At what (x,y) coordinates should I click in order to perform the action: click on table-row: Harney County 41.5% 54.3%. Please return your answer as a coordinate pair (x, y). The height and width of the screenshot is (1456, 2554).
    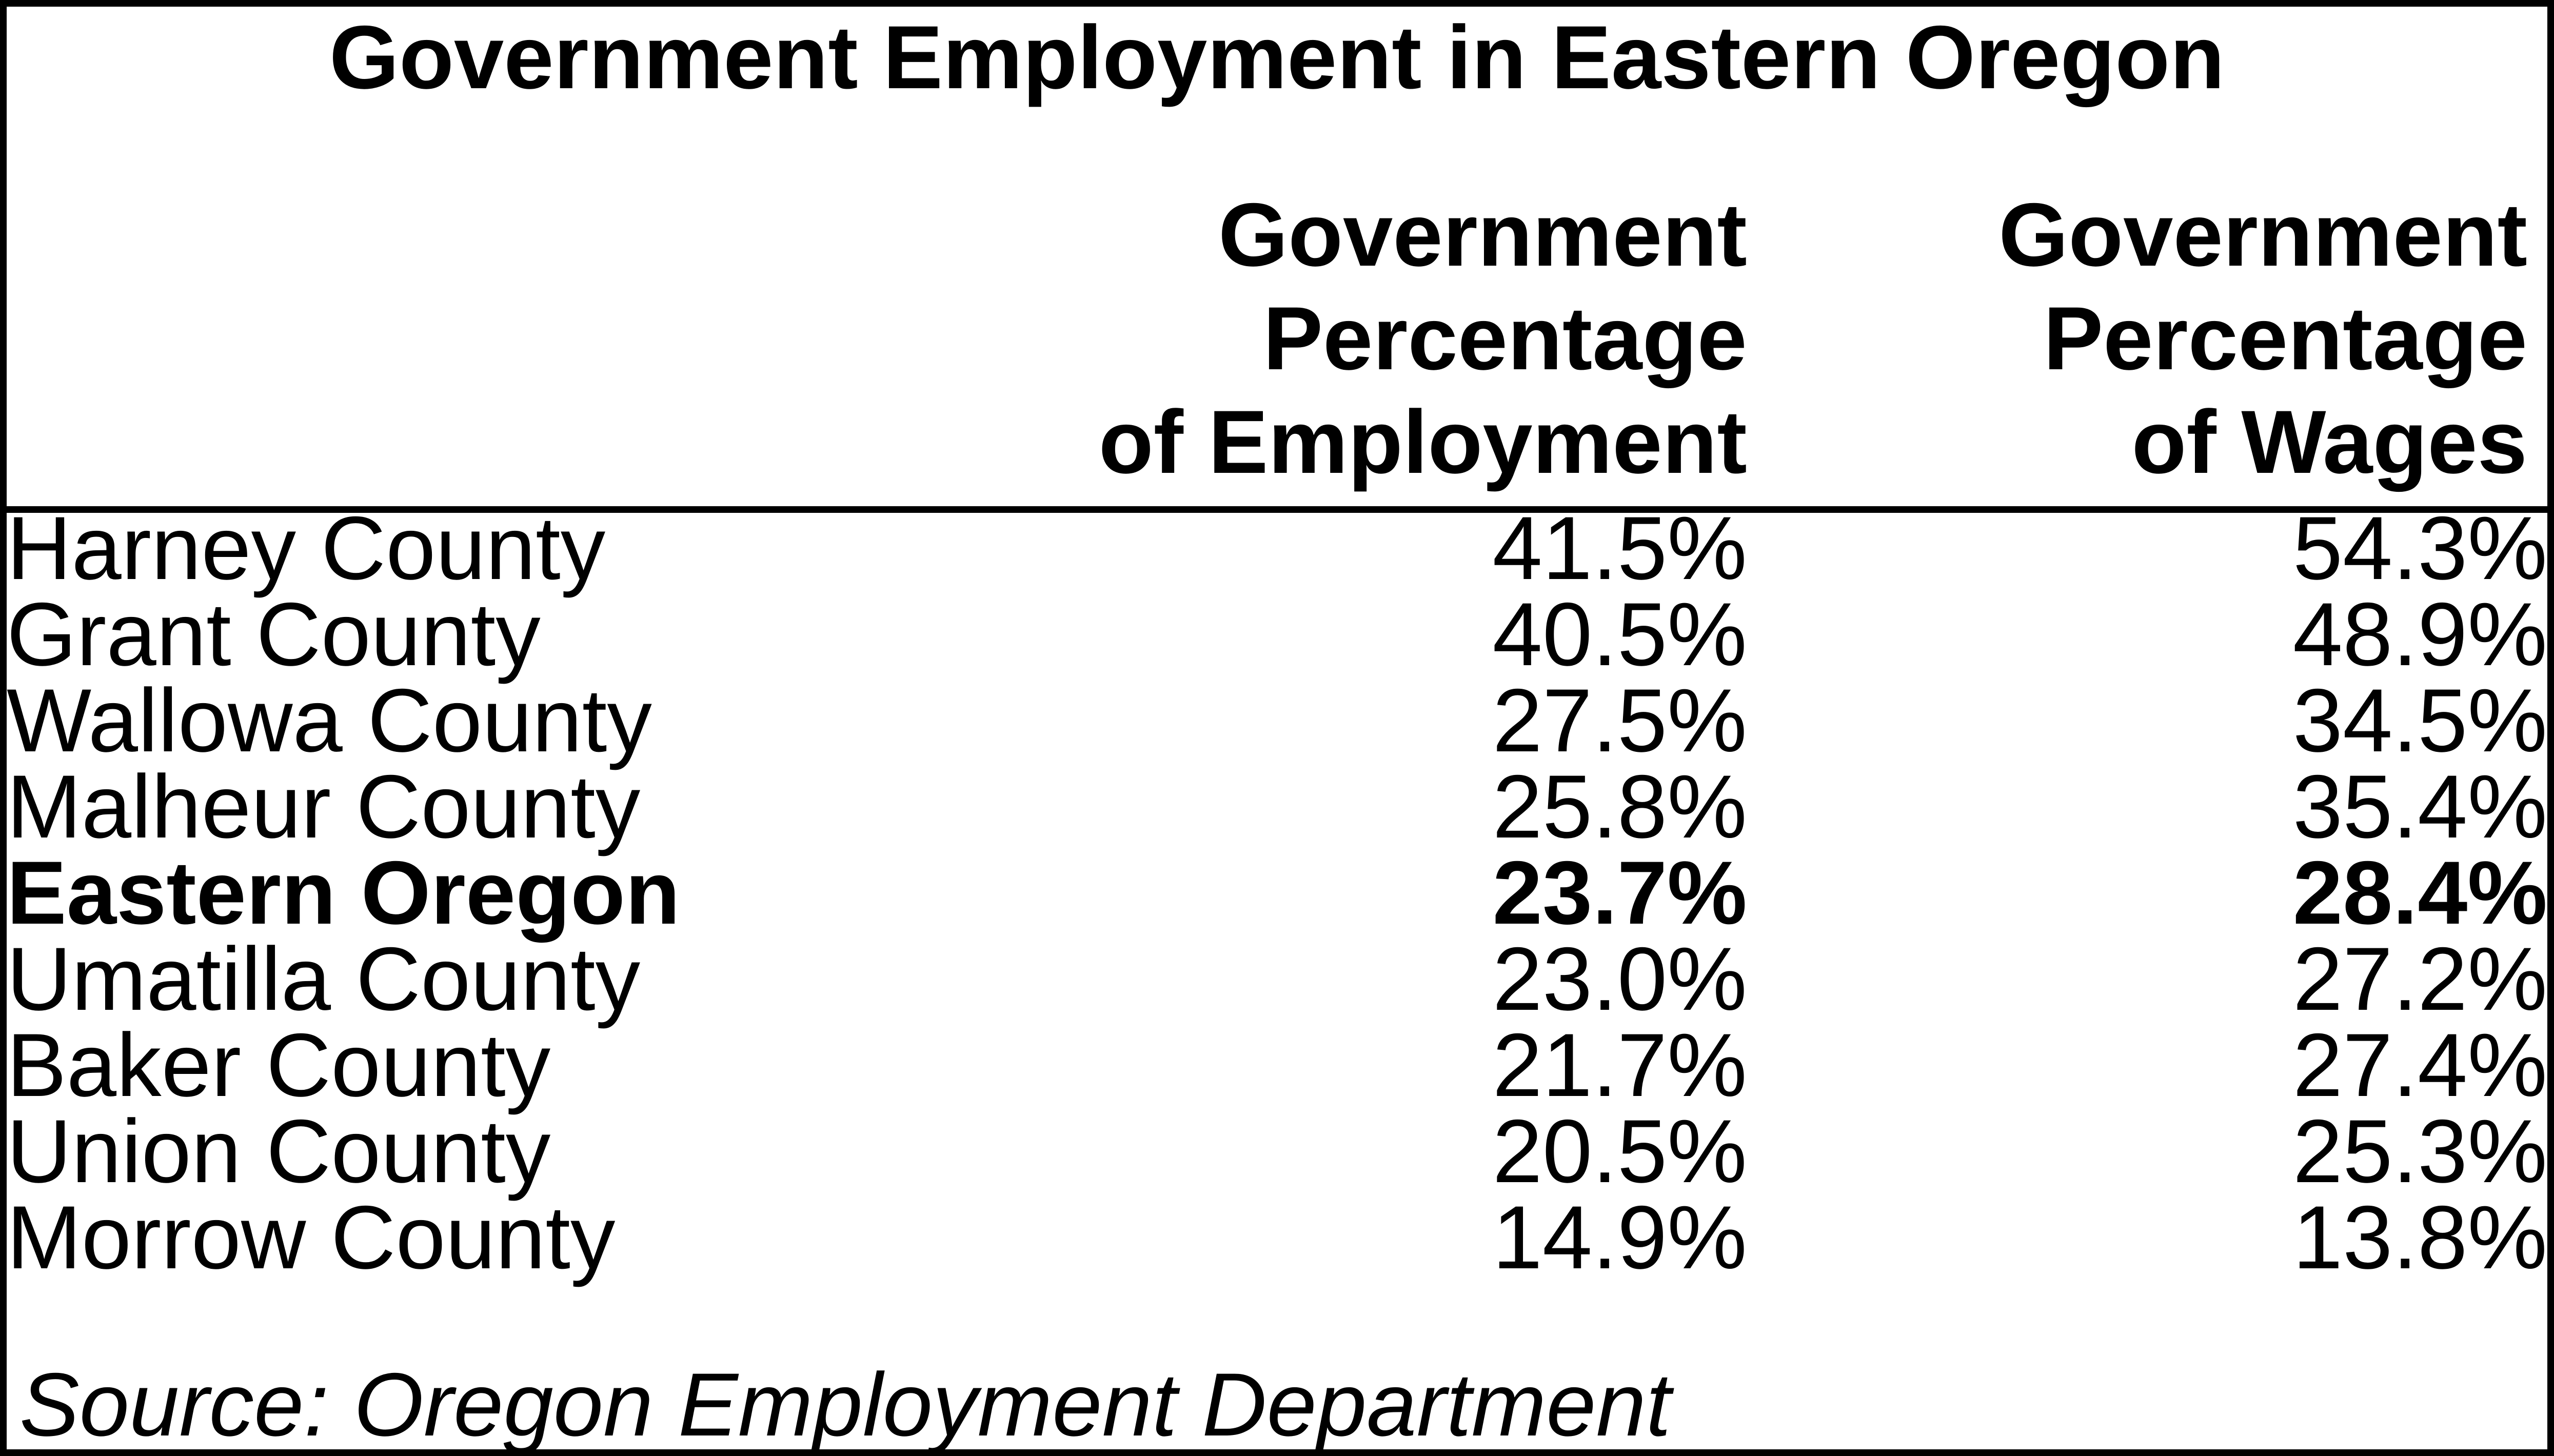
    Looking at the image, I should click on (1277, 548).